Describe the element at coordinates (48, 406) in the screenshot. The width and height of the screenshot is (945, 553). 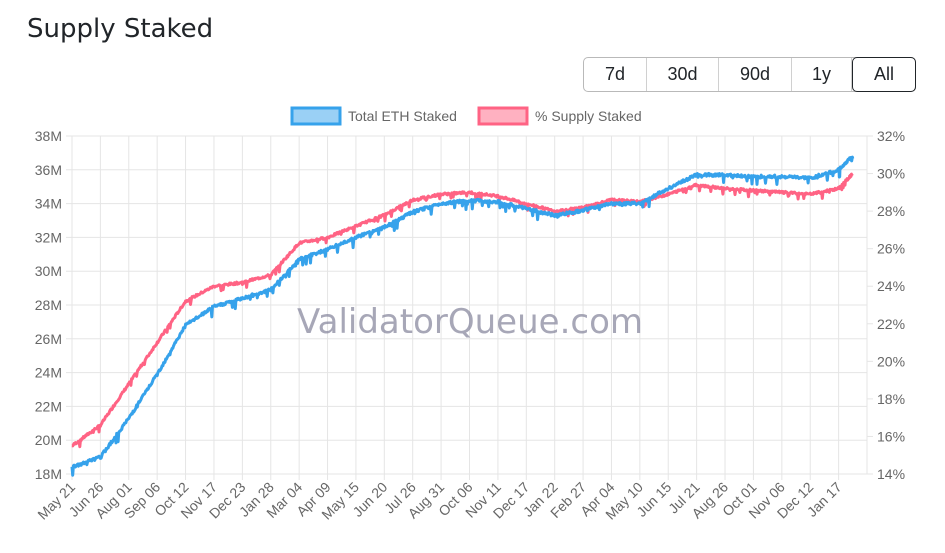
I see `y-left-tick-label: 22M` at that location.